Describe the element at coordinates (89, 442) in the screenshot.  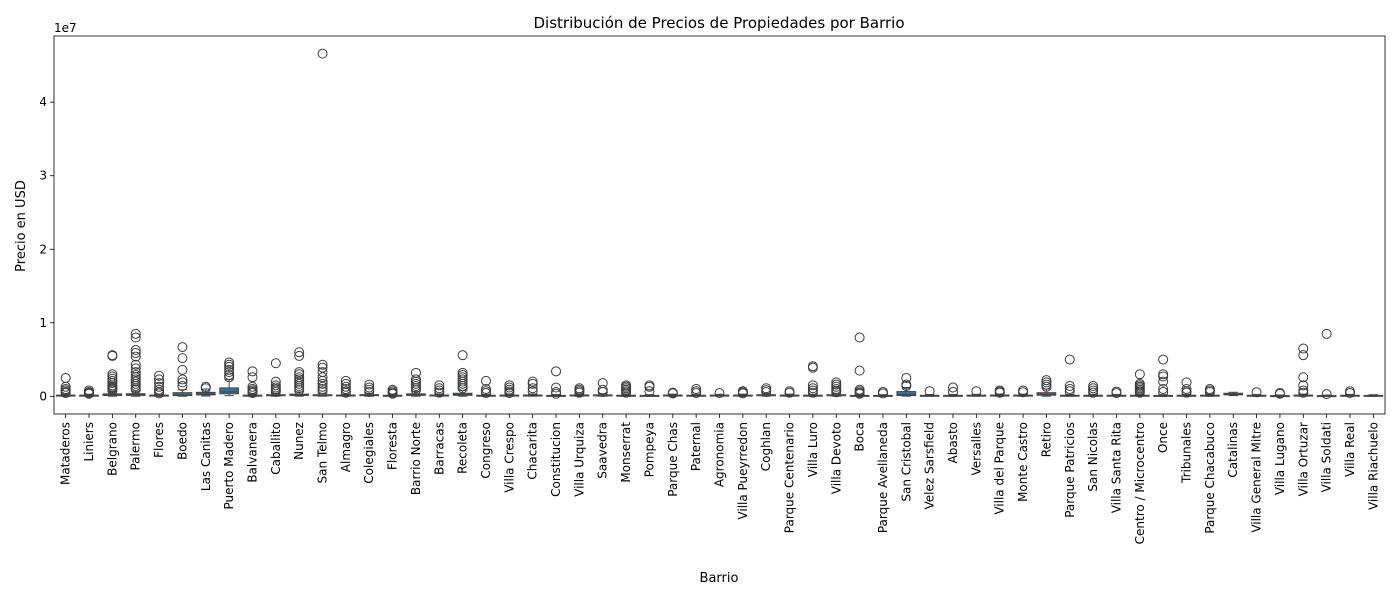
I see `x-tick-label: Liniers` at that location.